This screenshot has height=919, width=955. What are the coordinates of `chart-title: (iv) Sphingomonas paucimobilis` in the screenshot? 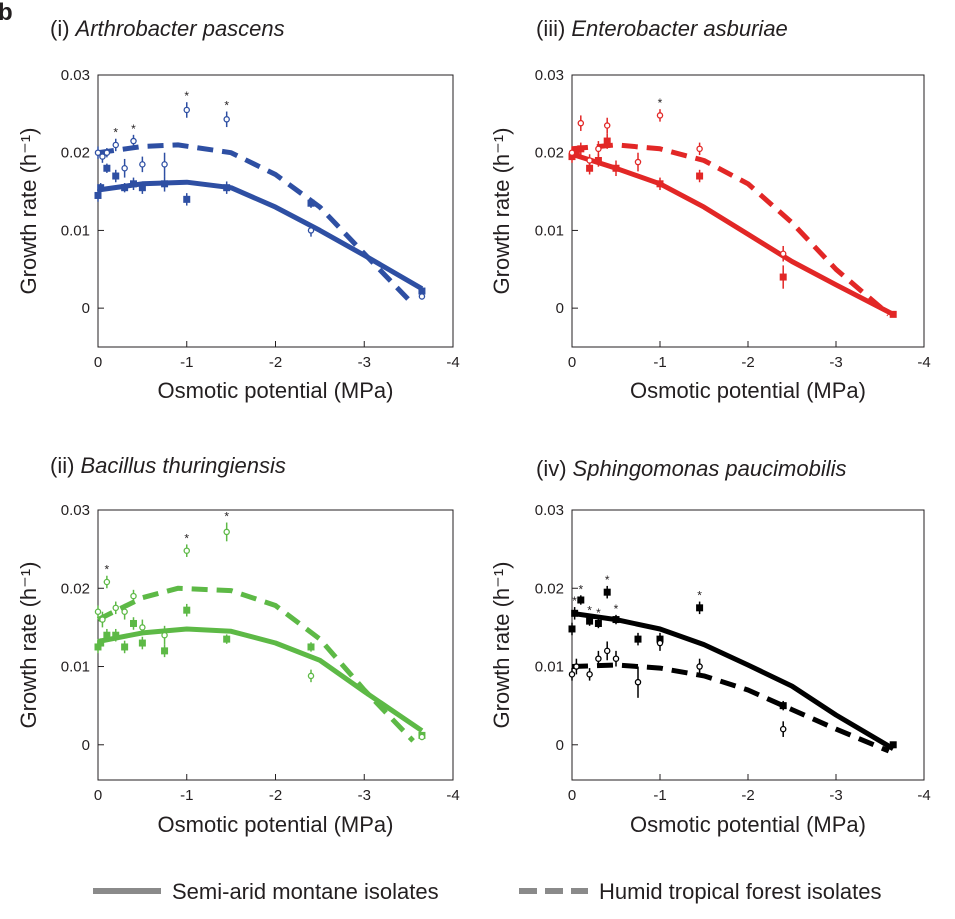 It's located at (691, 468).